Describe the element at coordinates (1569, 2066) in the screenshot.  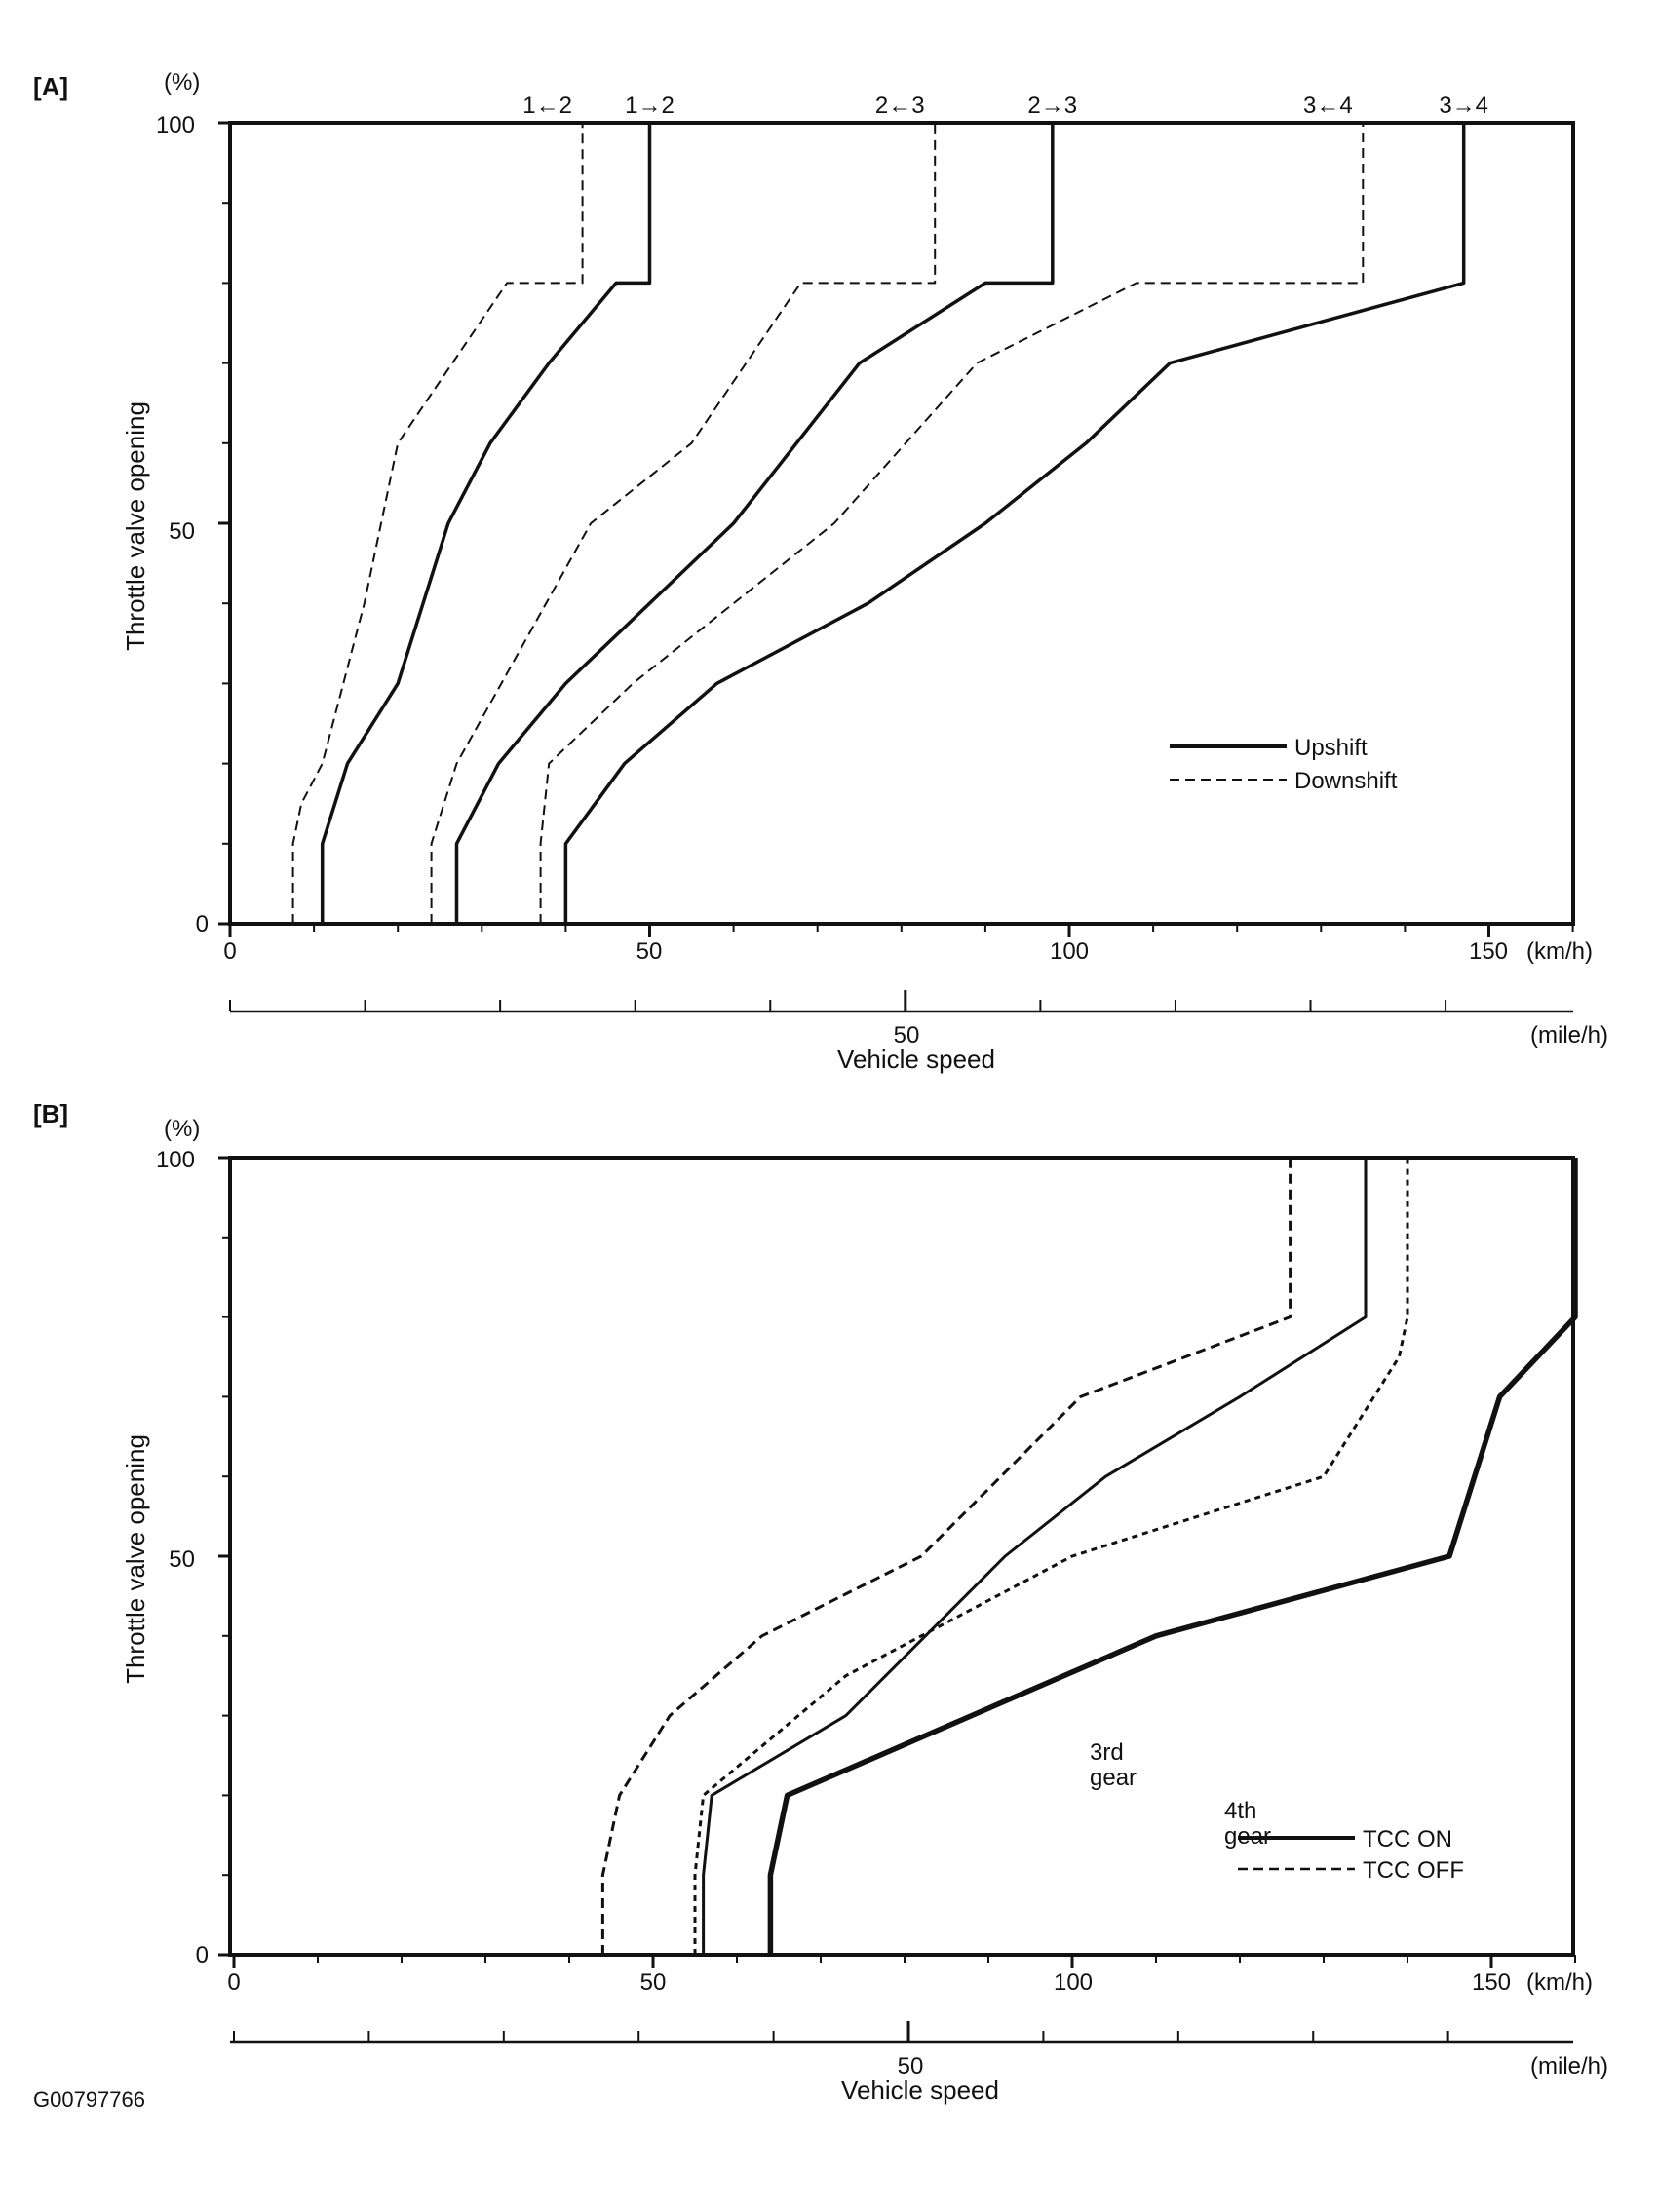
I see `x-unit-secondary-b: (mile/h)` at that location.